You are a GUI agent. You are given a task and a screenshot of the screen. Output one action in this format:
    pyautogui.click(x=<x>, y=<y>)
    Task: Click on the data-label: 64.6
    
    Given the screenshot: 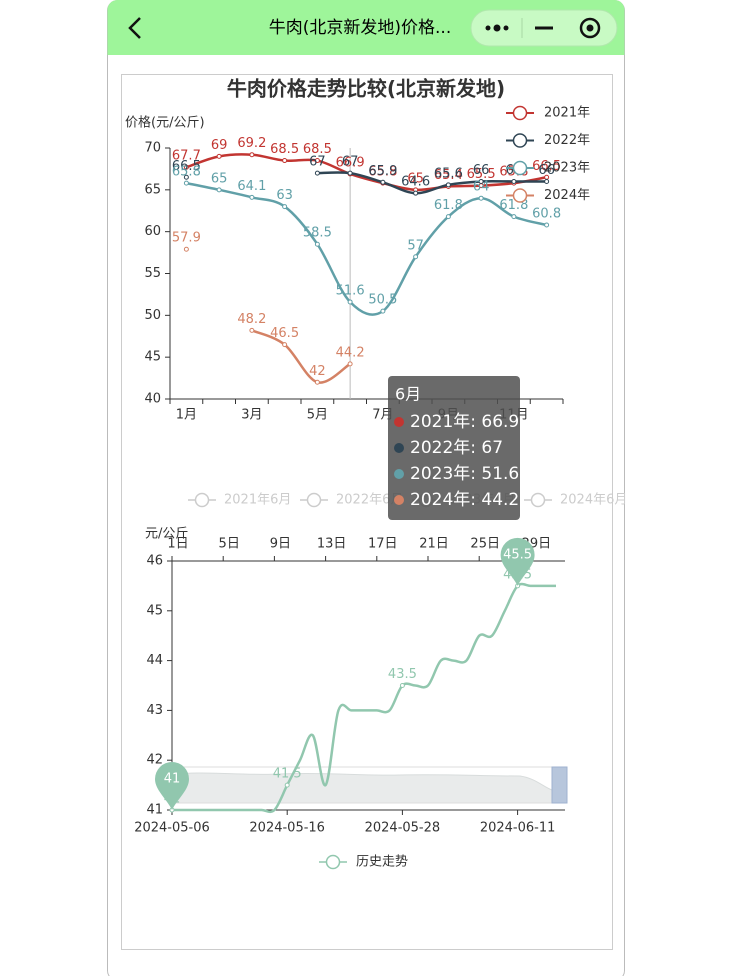 What is the action you would take?
    pyautogui.click(x=415, y=182)
    